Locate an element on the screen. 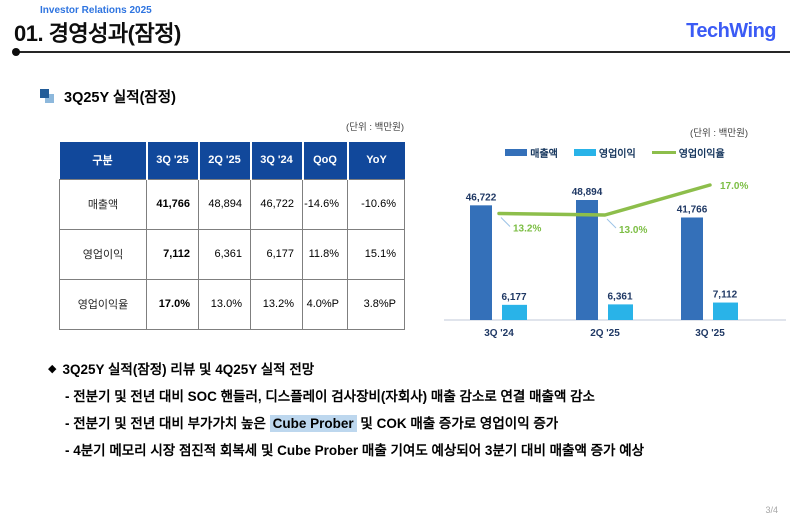 This screenshot has height=523, width=800. table-cell: 13.2% is located at coordinates (276, 304).